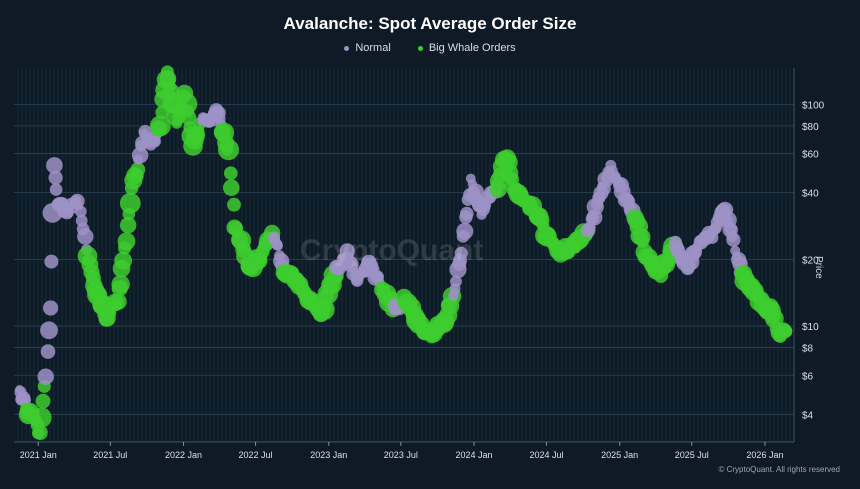 The width and height of the screenshot is (860, 489). What do you see at coordinates (810, 127) in the screenshot?
I see `y-tick-label: $80` at bounding box center [810, 127].